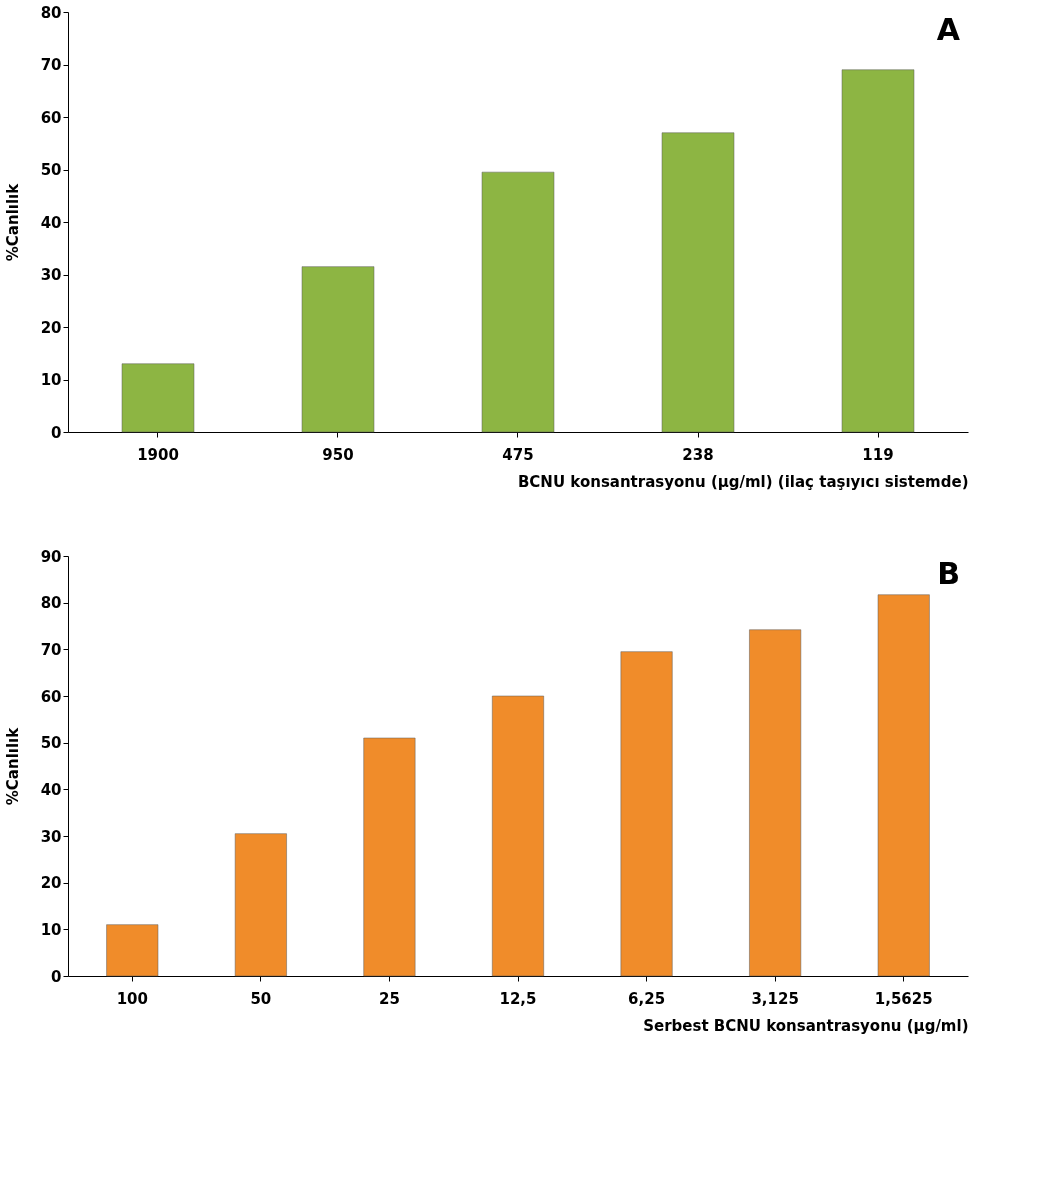 The height and width of the screenshot is (1198, 1037). Describe the element at coordinates (158, 454) in the screenshot. I see `x-tick-label: 1900` at that location.